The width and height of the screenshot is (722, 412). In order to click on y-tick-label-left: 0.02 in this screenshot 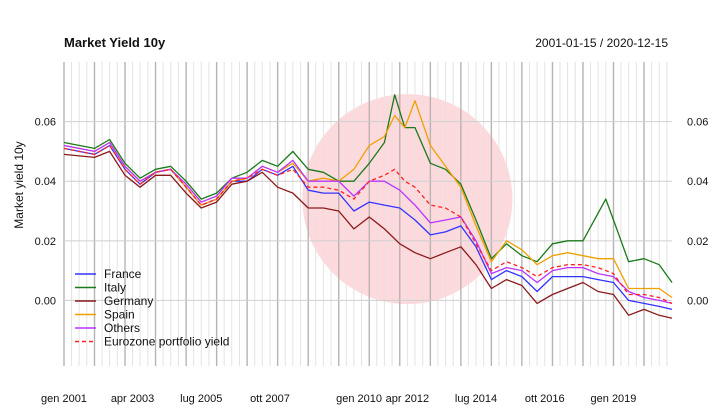, I will do `click(45, 242)`.